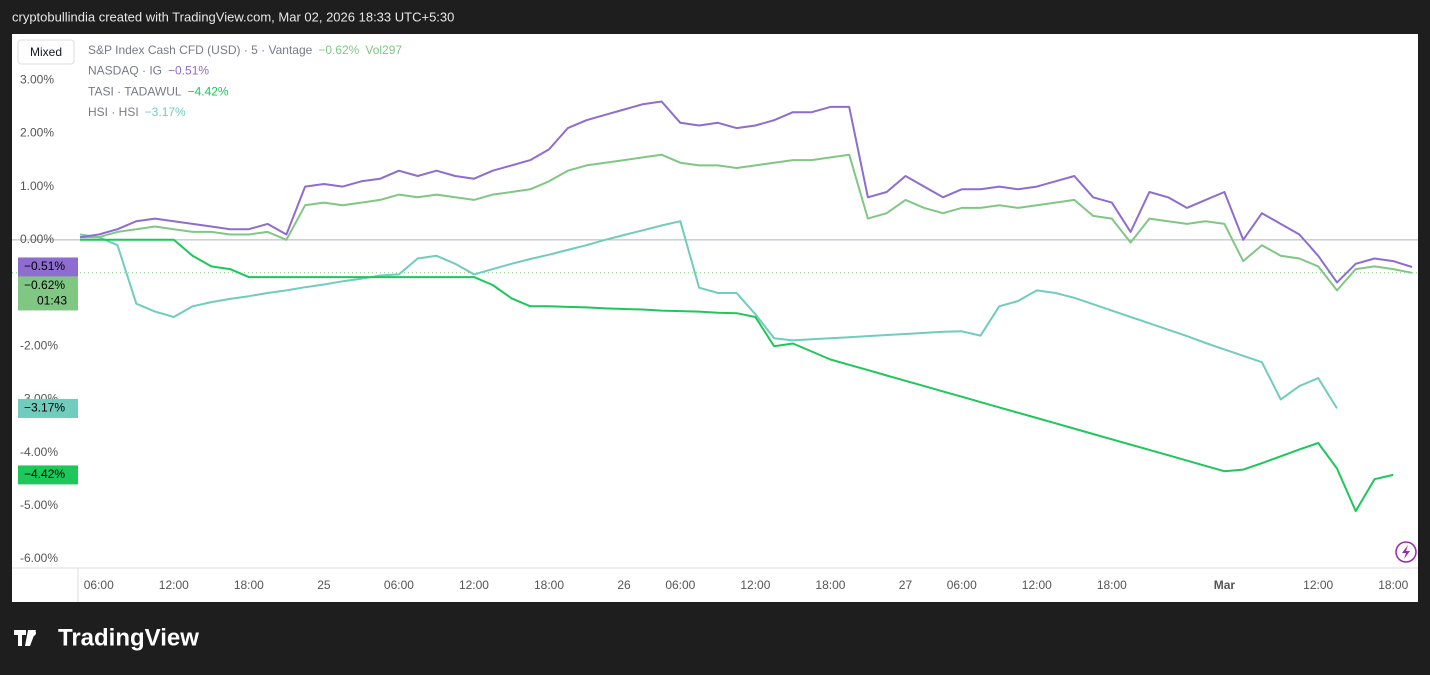 This screenshot has width=1430, height=675. What do you see at coordinates (906, 585) in the screenshot?
I see `x-tick-label: 27` at bounding box center [906, 585].